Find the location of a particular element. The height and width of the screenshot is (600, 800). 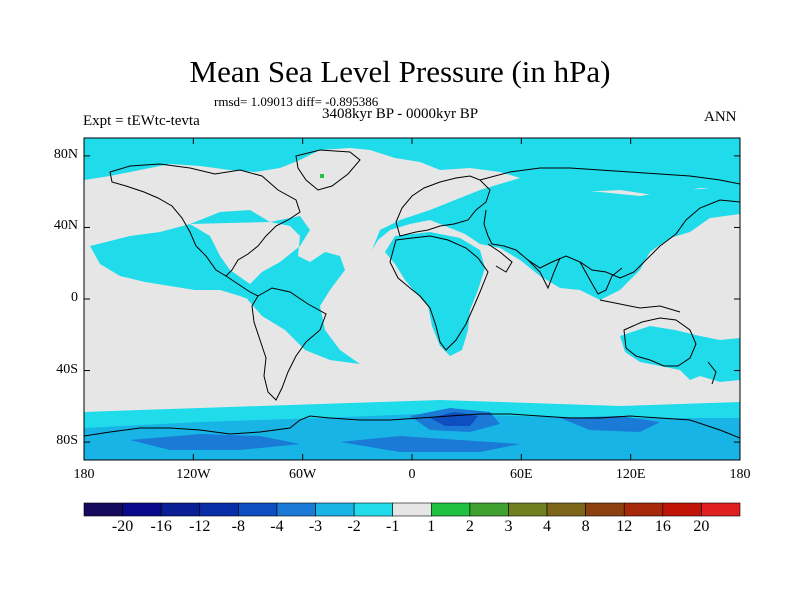

coastline-europe is located at coordinates (443, 206).